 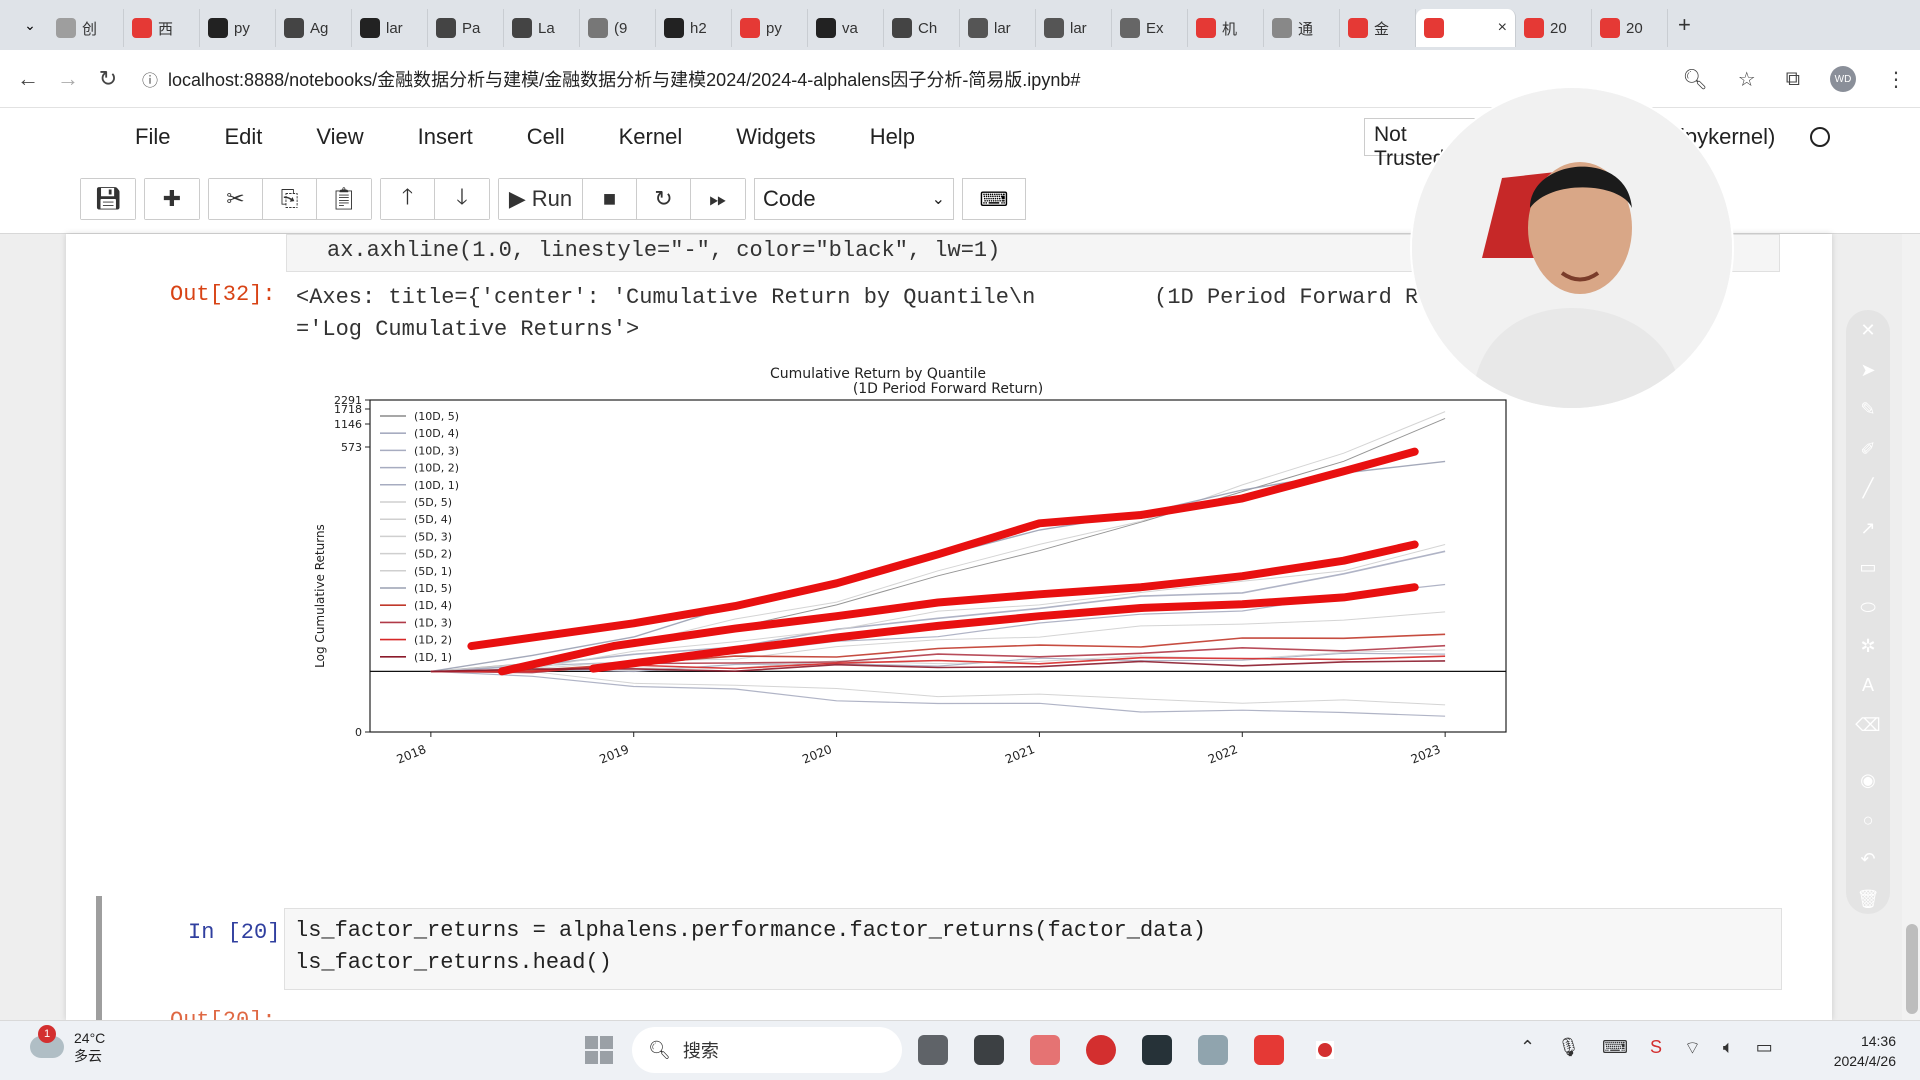 I want to click on file-manager-icon, so click(x=989, y=1050).